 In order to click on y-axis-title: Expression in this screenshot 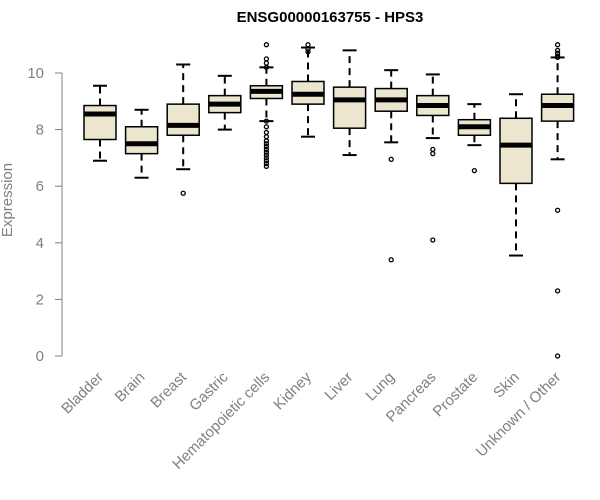, I will do `click(8, 200)`.